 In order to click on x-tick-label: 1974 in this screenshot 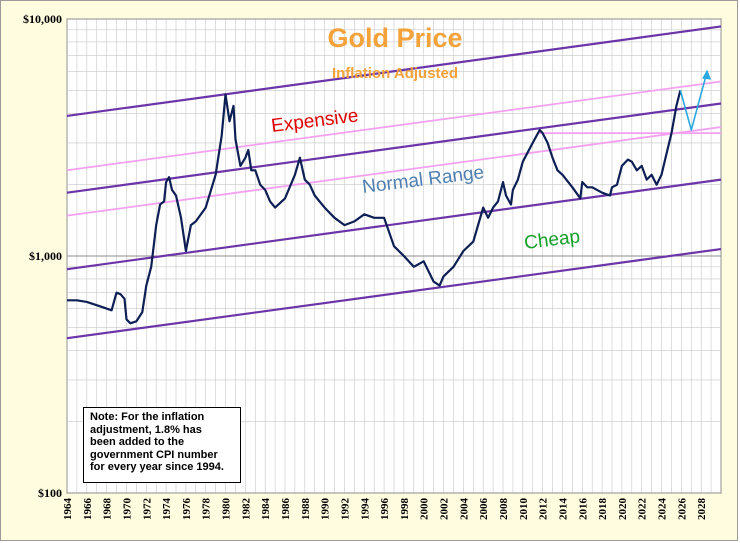, I will do `click(167, 509)`.